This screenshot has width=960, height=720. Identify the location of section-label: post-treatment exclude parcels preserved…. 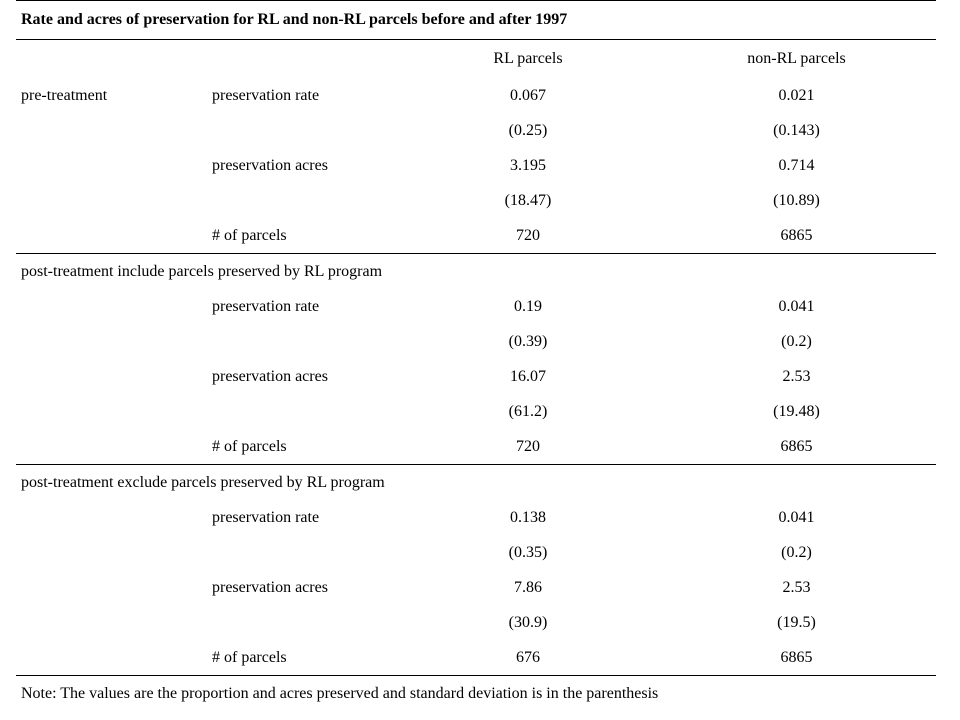
(203, 482).